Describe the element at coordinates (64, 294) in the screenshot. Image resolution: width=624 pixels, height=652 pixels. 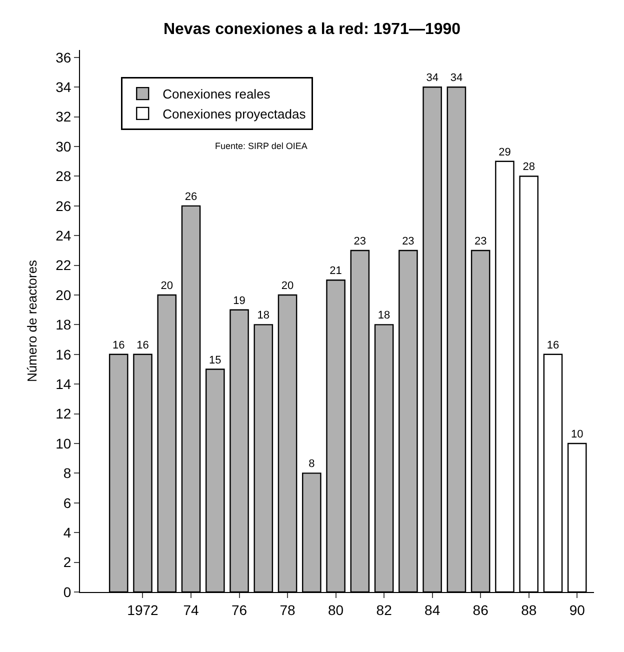
I see `y-tick-label: 20` at that location.